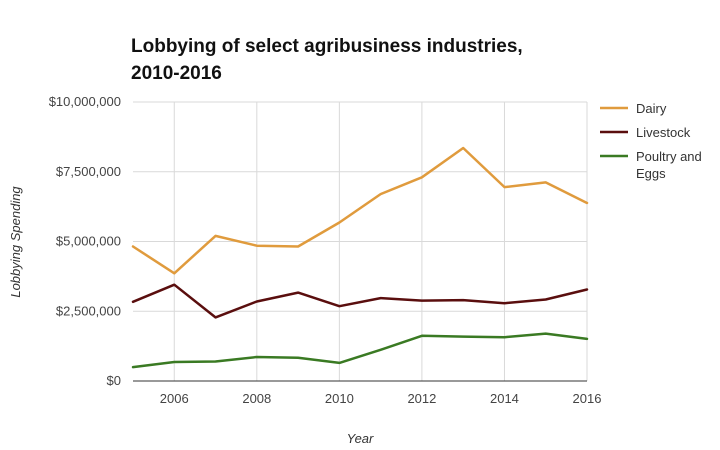 This screenshot has height=450, width=720. What do you see at coordinates (15, 242) in the screenshot?
I see `y-axis-label: Lobbying Spending` at bounding box center [15, 242].